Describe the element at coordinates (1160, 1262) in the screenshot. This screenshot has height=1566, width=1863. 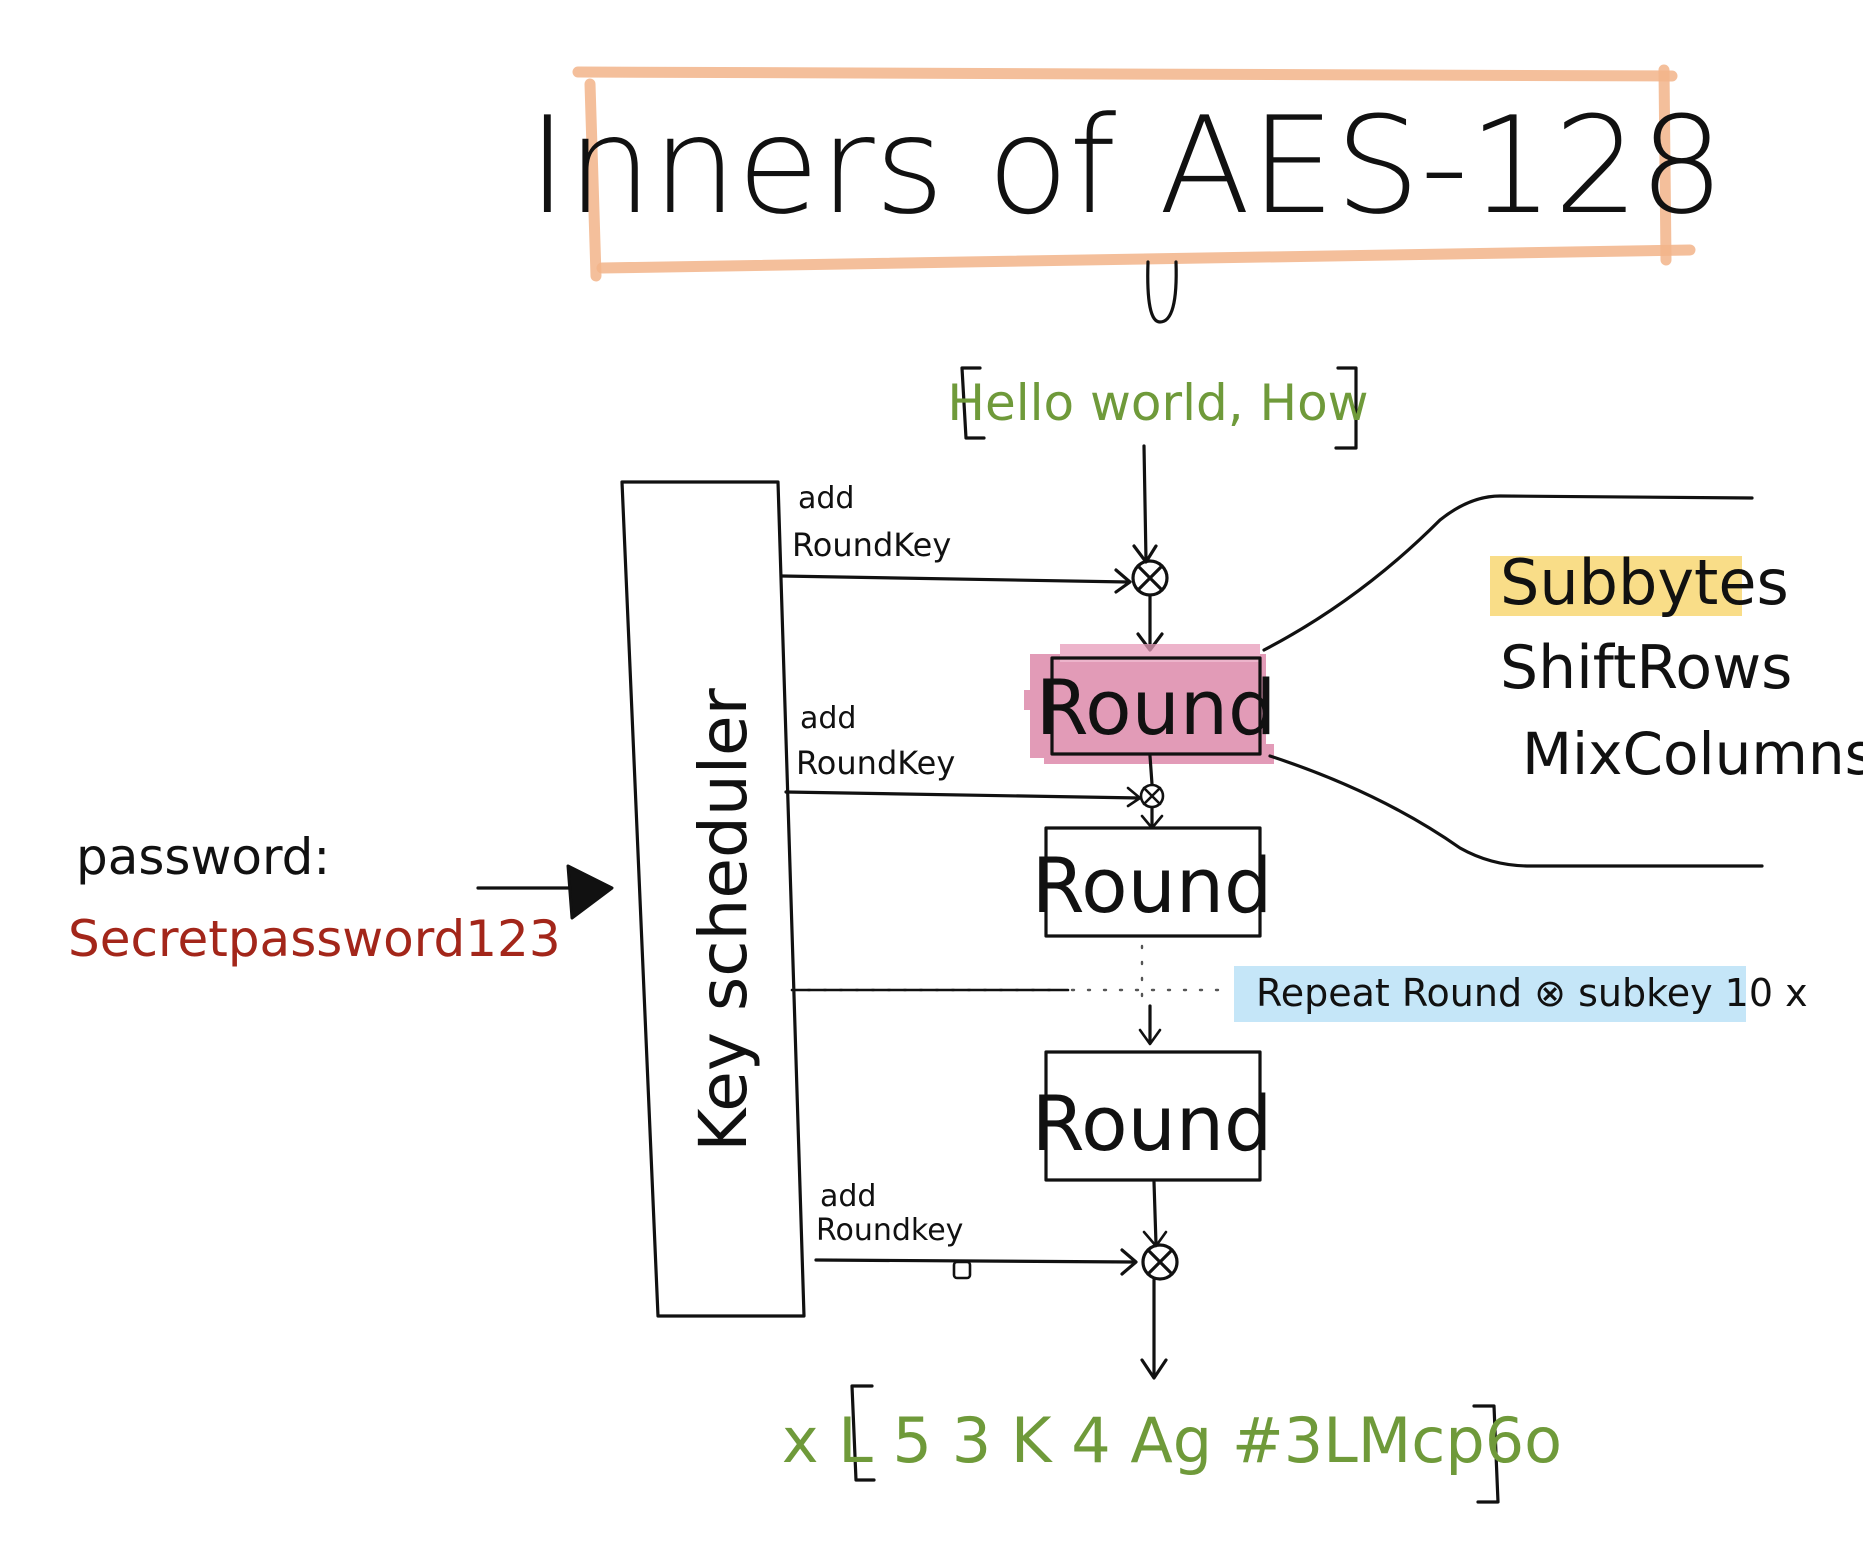
I see `xor-icon` at that location.